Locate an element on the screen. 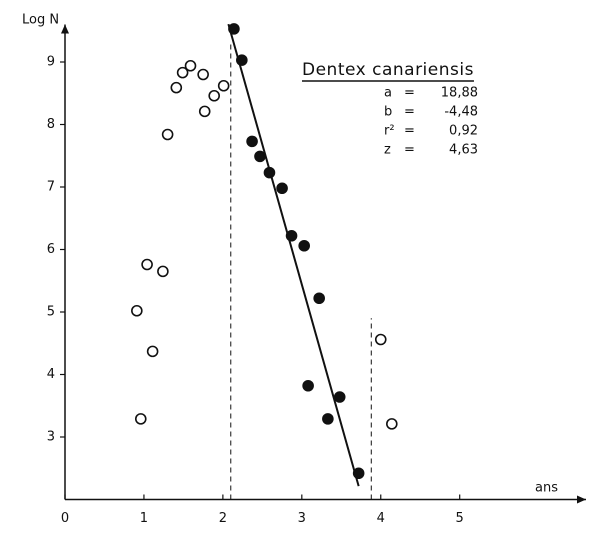  param-name: a is located at coordinates (388, 93).